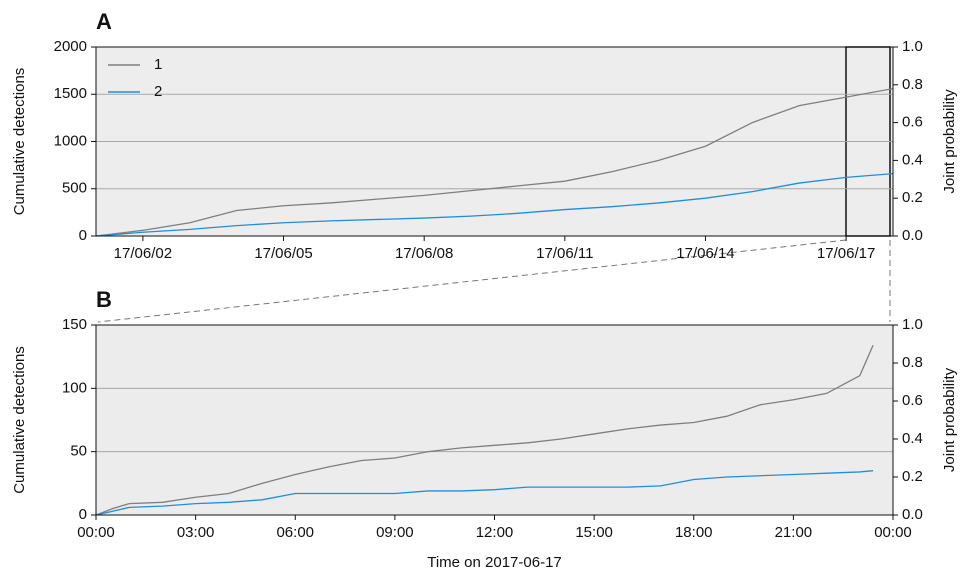 This screenshot has width=962, height=575. What do you see at coordinates (143, 253) in the screenshot?
I see `x-tick-label: 17/06/02` at bounding box center [143, 253].